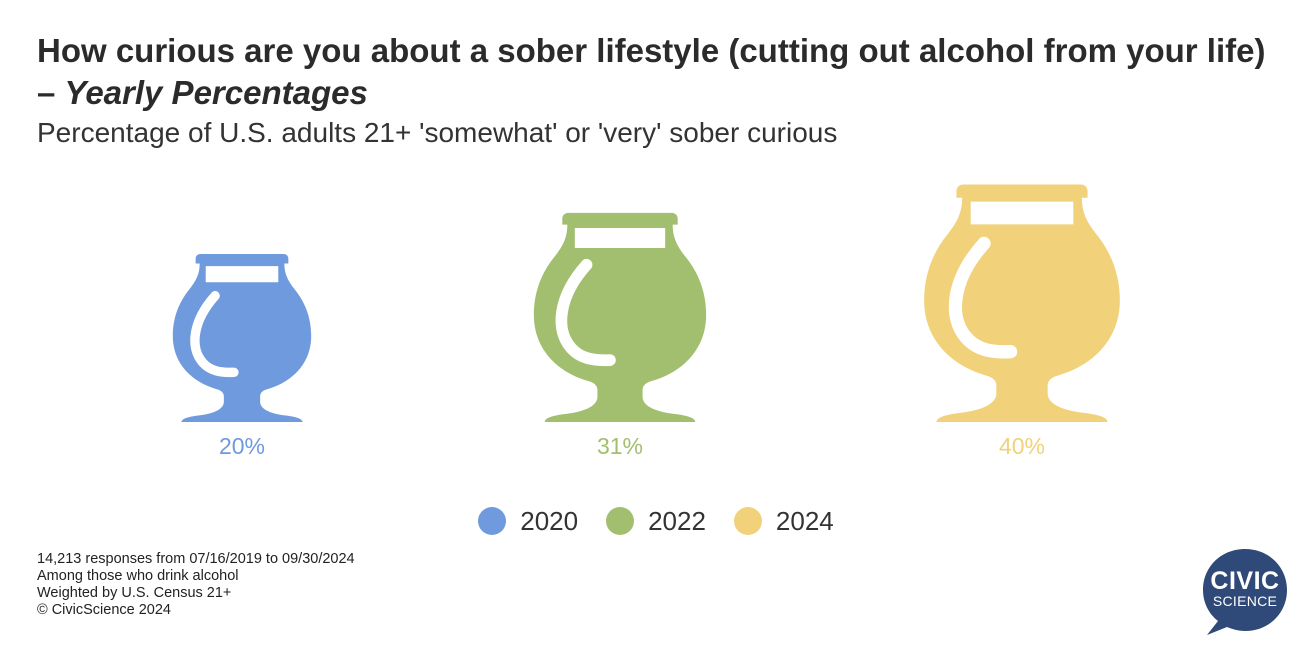 This screenshot has height=652, width=1312. I want to click on legend-label: 2020, so click(549, 520).